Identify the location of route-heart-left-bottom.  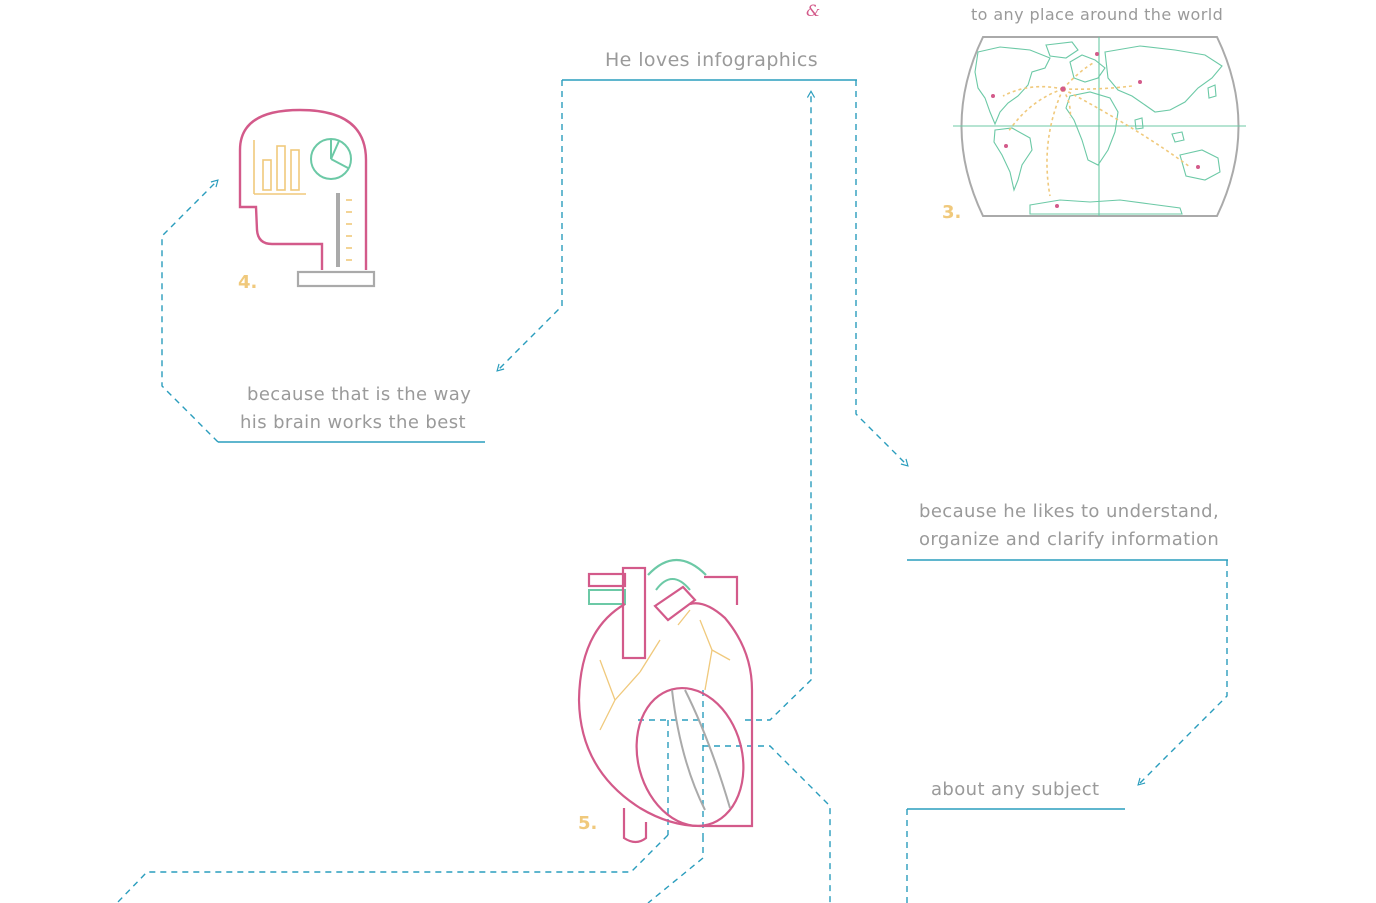
(392, 868).